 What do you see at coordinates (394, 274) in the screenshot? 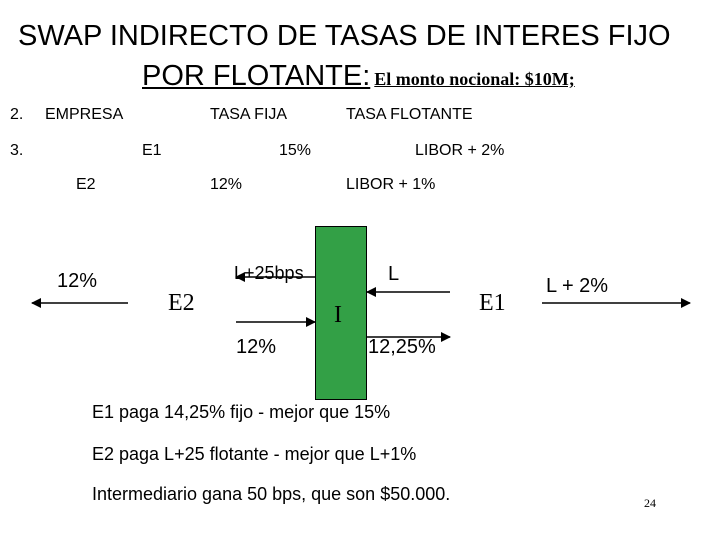
I see `l-label: L` at bounding box center [394, 274].